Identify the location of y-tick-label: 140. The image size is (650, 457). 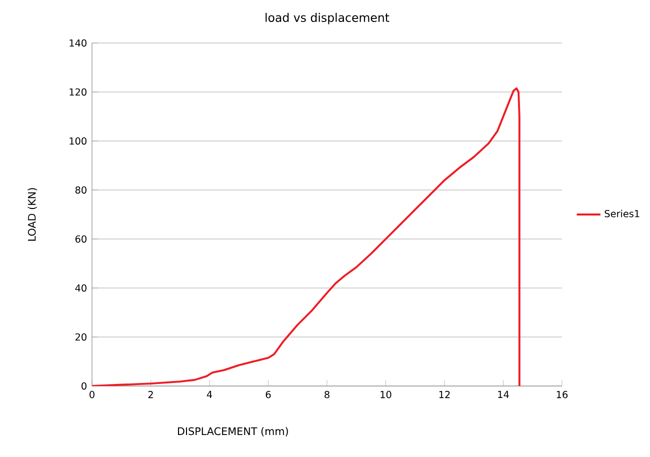
(78, 43).